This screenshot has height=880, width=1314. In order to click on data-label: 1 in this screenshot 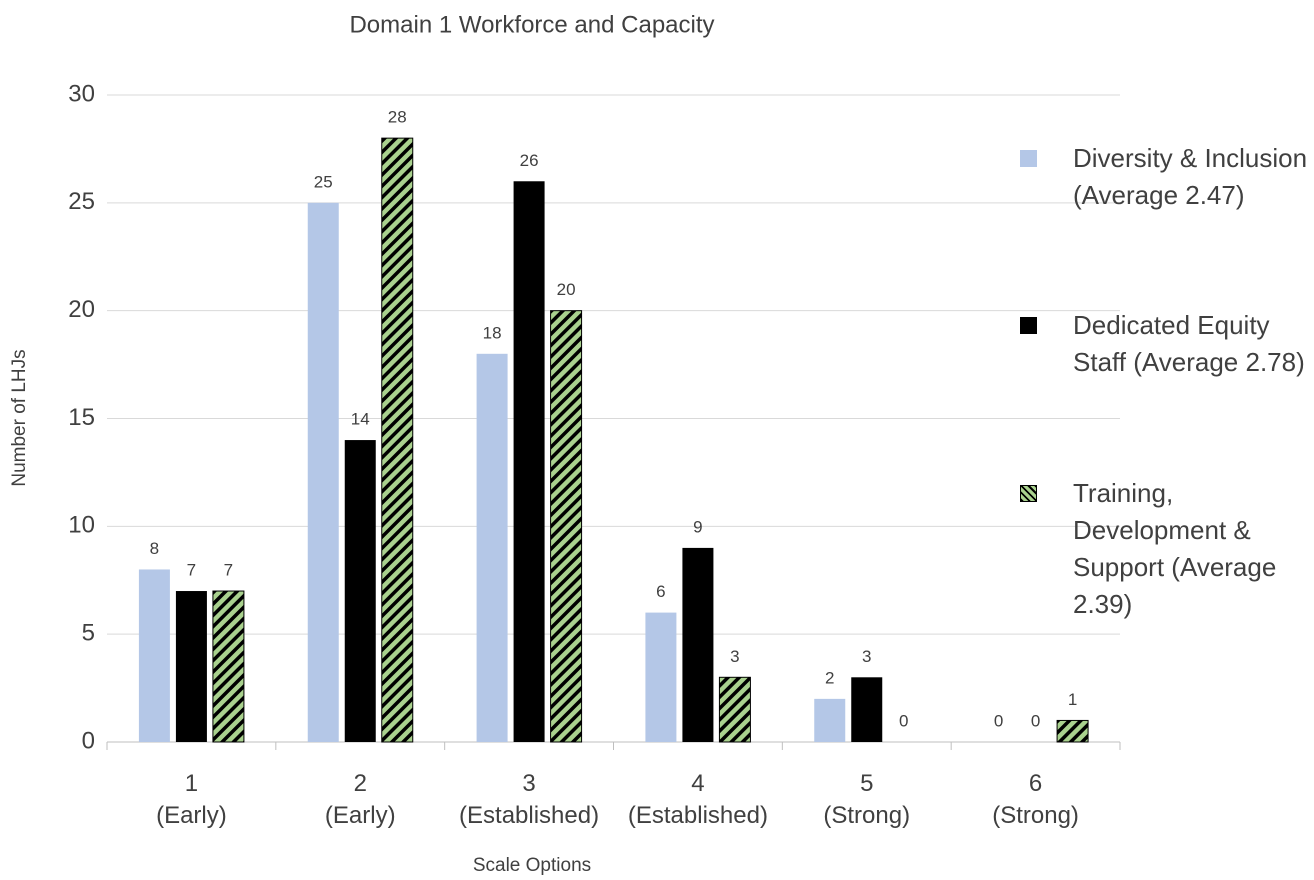, I will do `click(1072, 699)`.